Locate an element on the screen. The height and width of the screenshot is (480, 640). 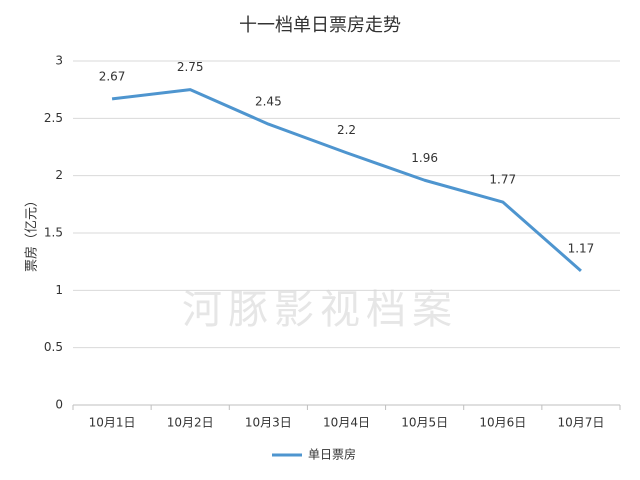
y-tick-label: 2.5 is located at coordinates (53, 118).